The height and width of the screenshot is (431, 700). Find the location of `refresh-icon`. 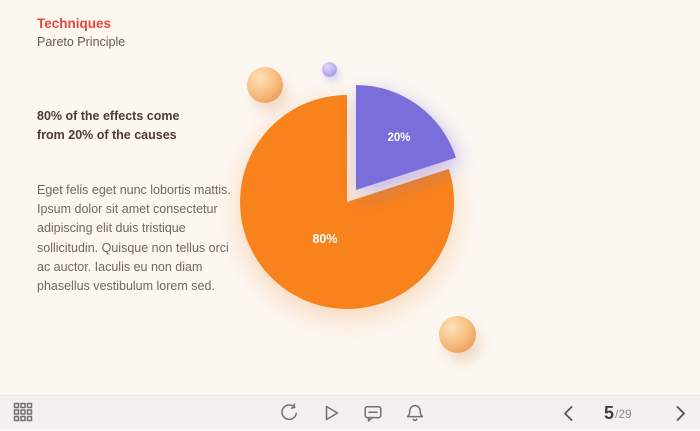

refresh-icon is located at coordinates (289, 412).